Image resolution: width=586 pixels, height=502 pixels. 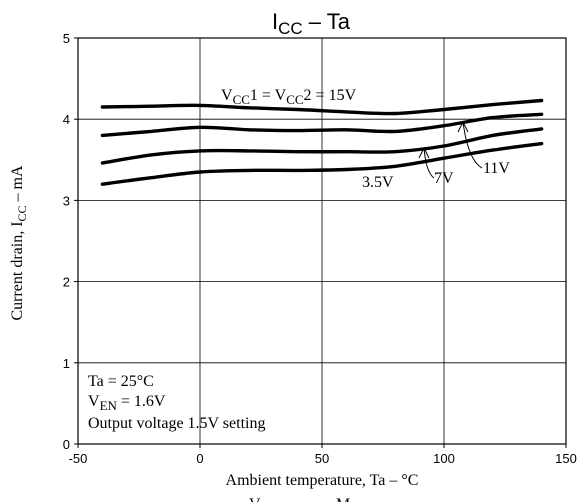 What do you see at coordinates (426, 162) in the screenshot?
I see `leader-7v` at bounding box center [426, 162].